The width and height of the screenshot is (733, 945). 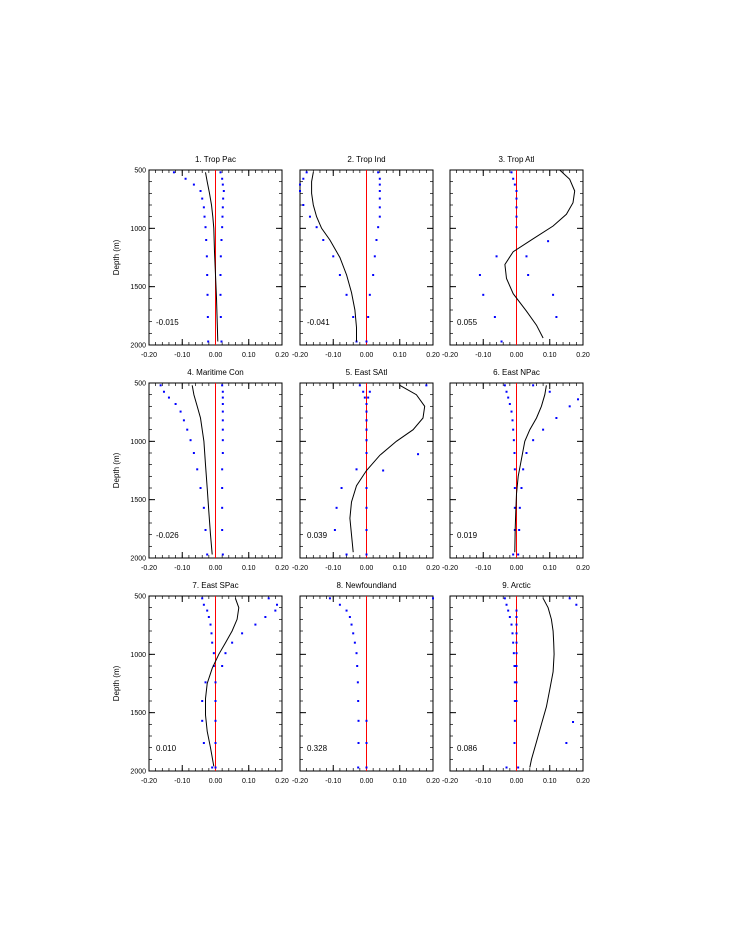 What do you see at coordinates (138, 713) in the screenshot?
I see `y-tick-label: 1500` at bounding box center [138, 713].